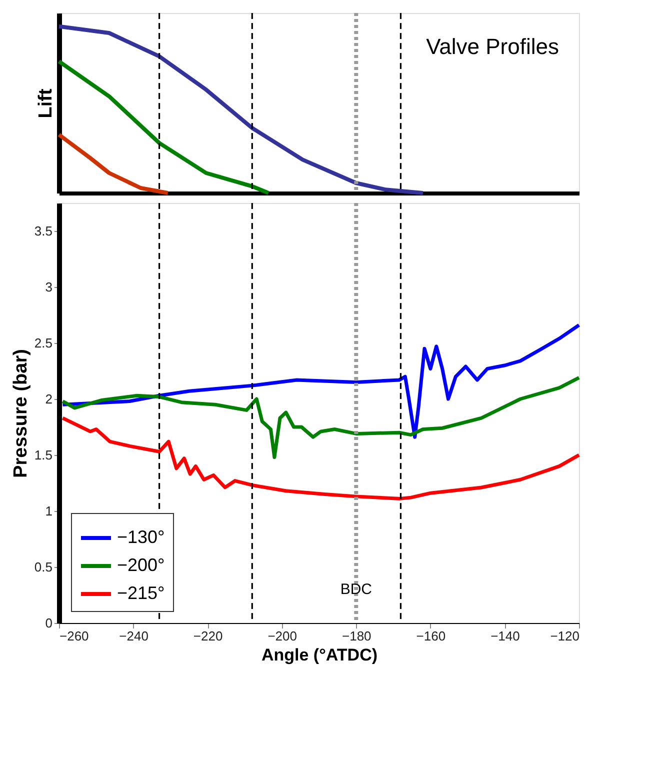  Describe the element at coordinates (46, 103) in the screenshot. I see `y-axis-title: Lift` at that location.